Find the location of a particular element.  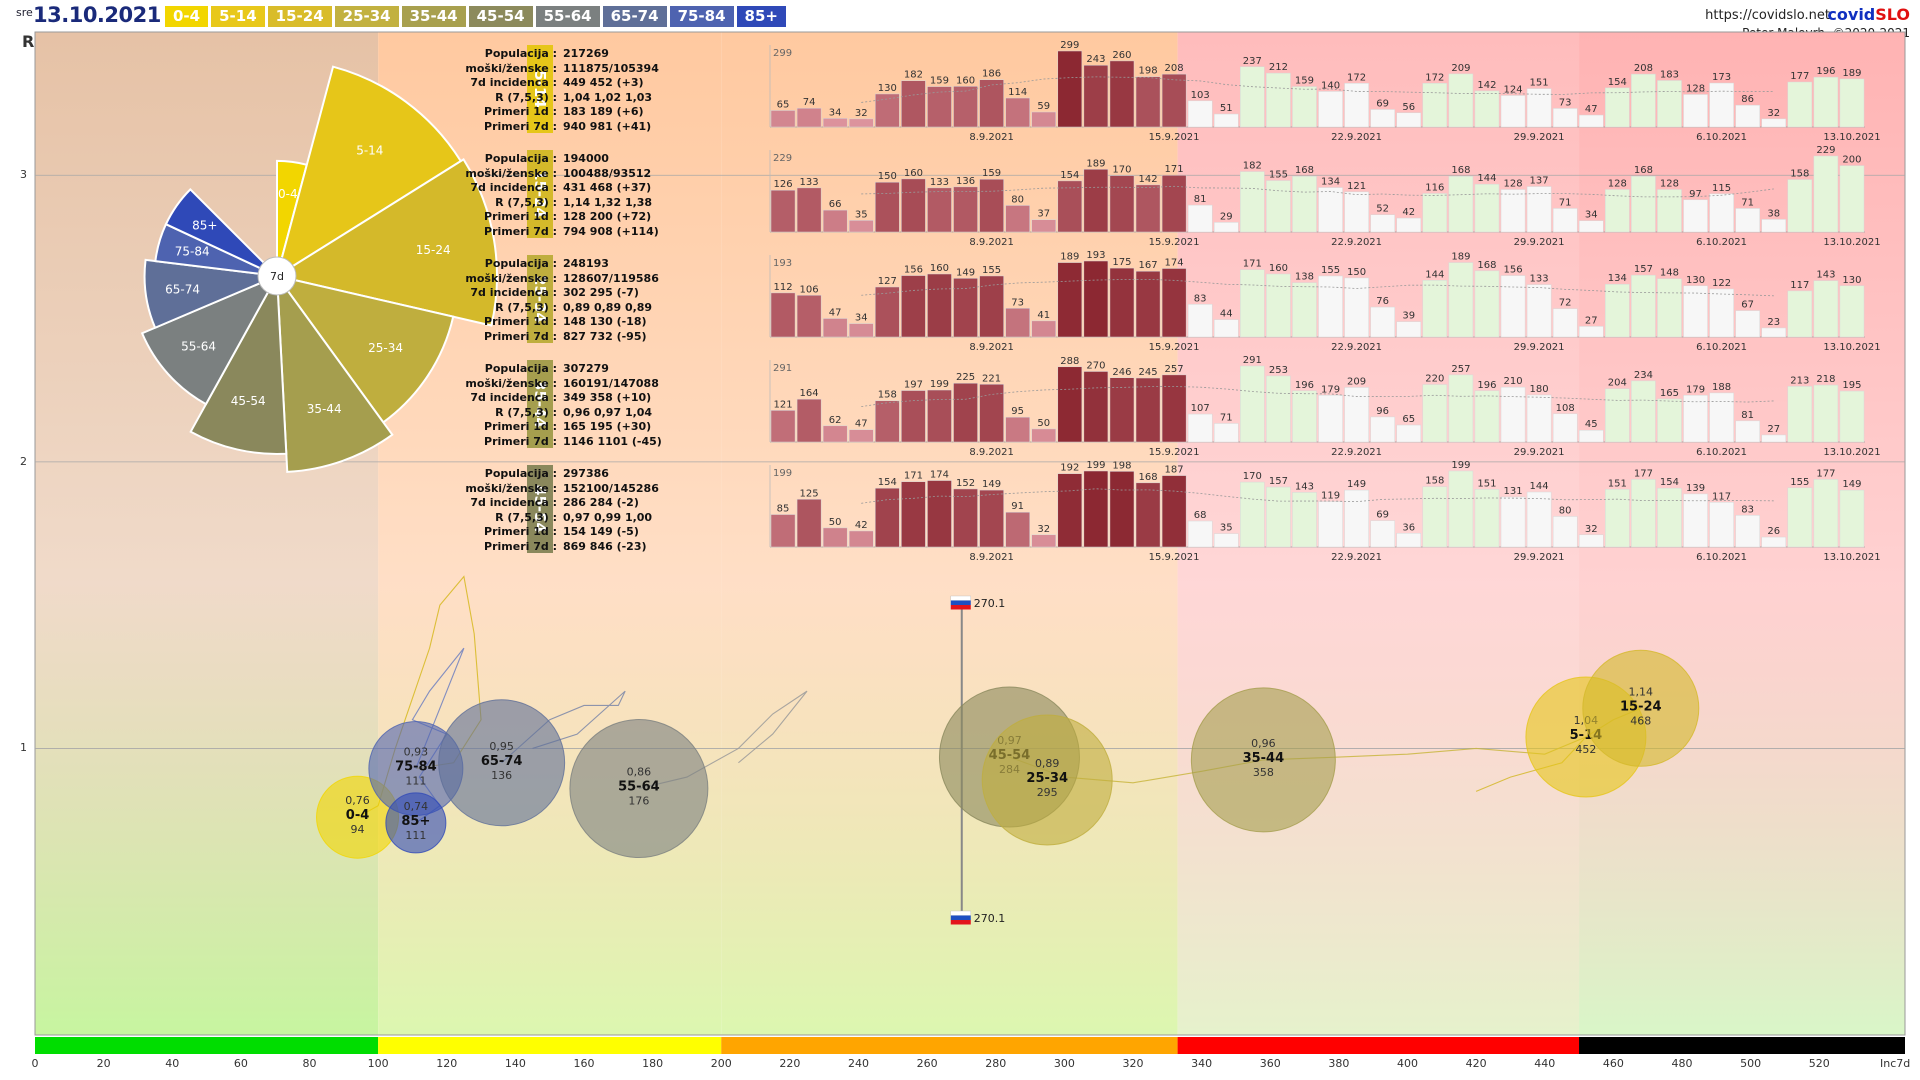

panel-date-label: 29.9.2021 is located at coordinates (1539, 452).